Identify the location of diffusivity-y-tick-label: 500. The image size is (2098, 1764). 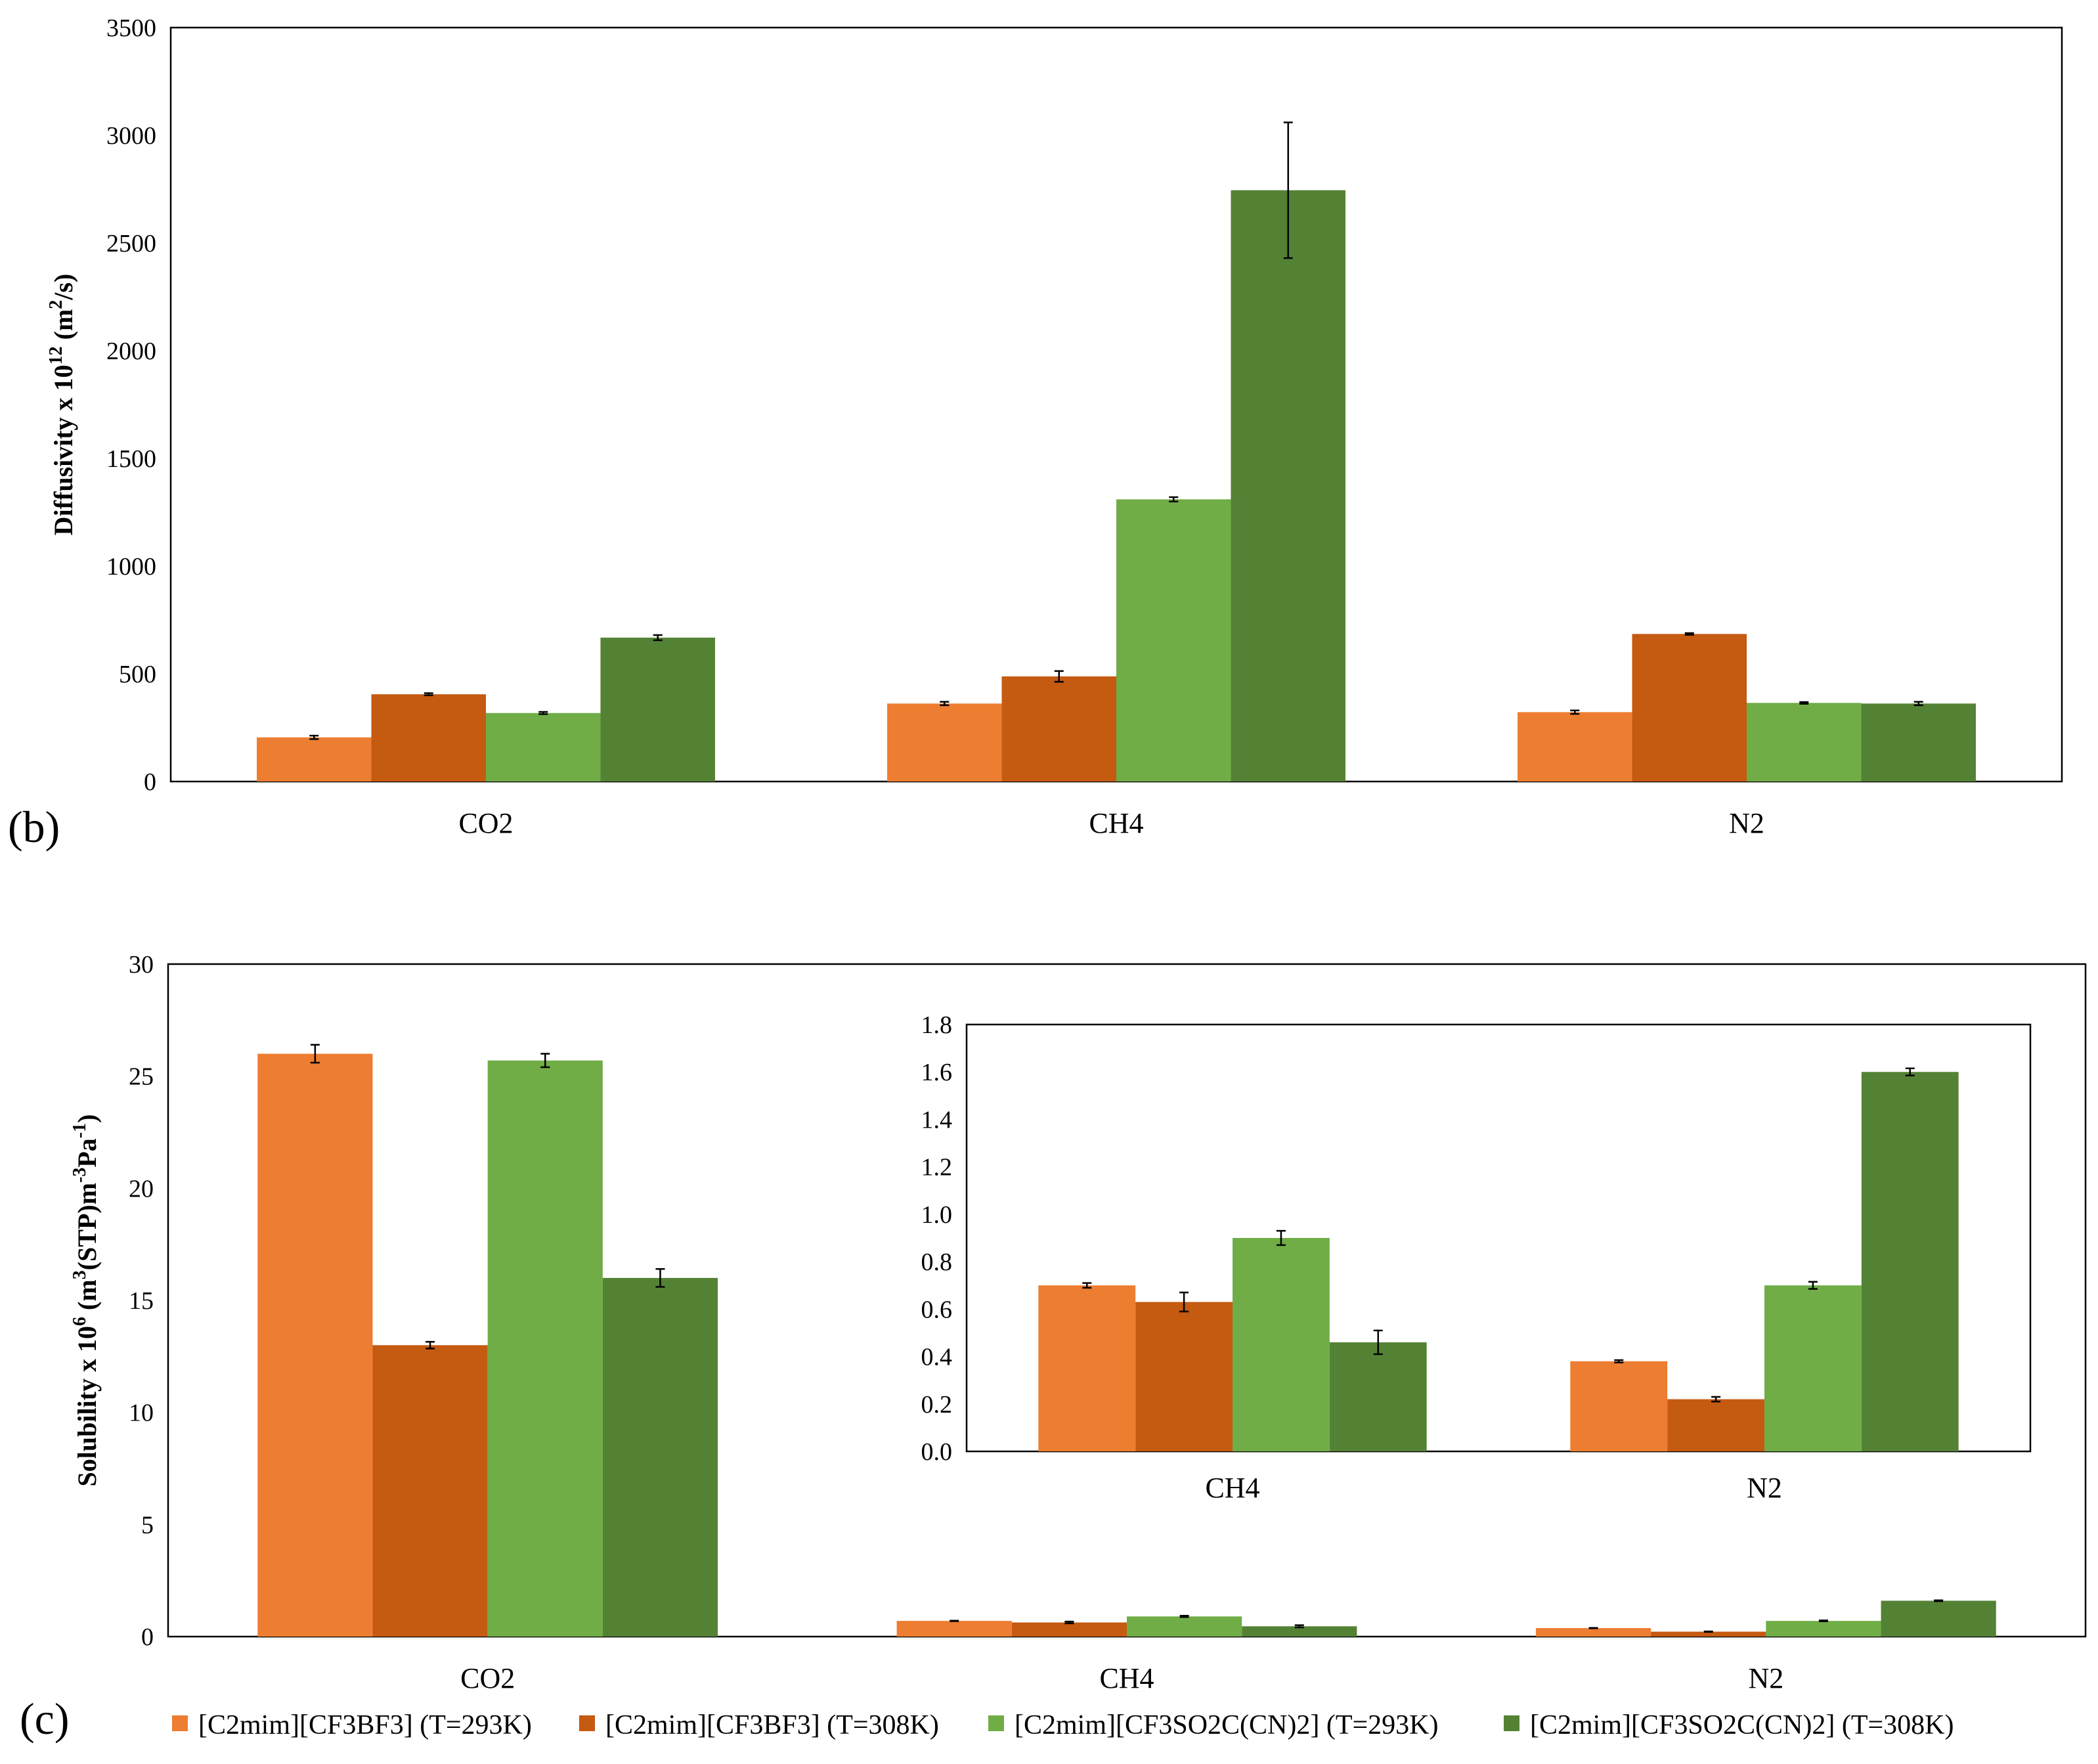
(137, 674).